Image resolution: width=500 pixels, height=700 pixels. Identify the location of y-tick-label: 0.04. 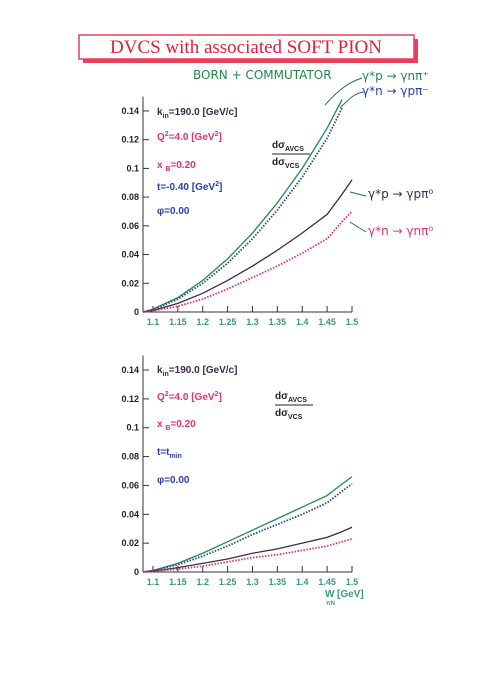
(130, 255).